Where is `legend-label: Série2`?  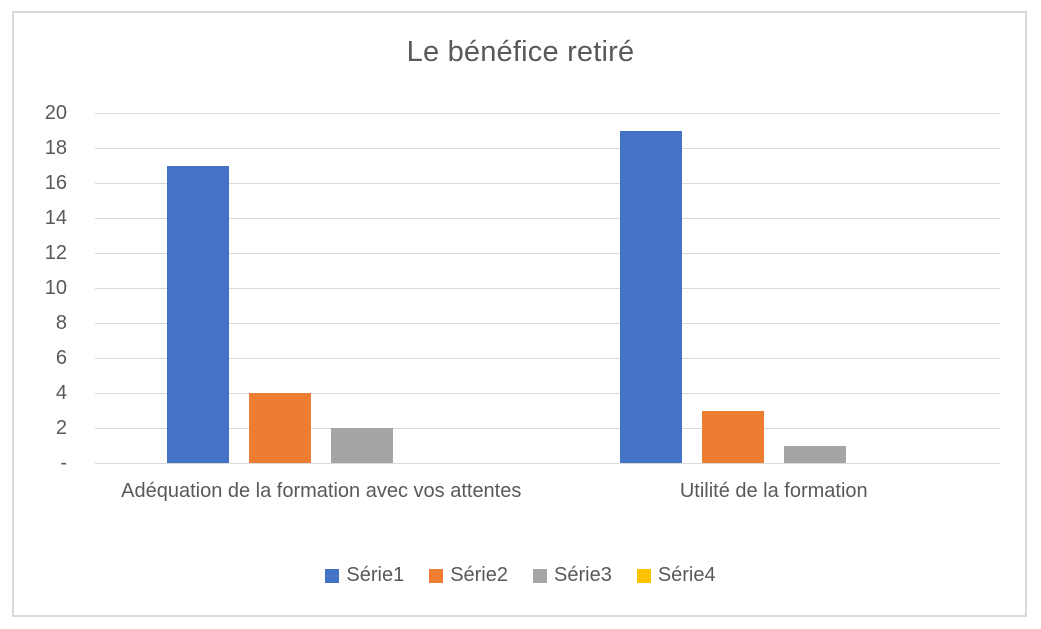 legend-label: Série2 is located at coordinates (479, 575).